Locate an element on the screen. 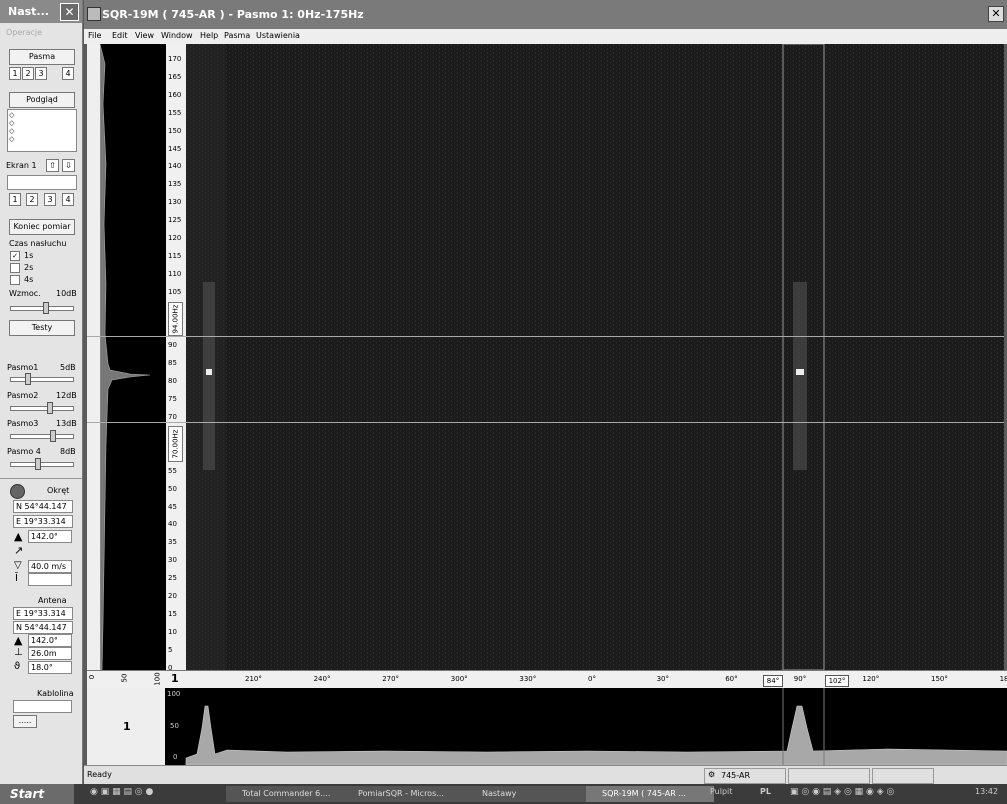 The width and height of the screenshot is (1007, 804). preview-list: ◇ ◇ ◇ ◇ is located at coordinates (42, 130).